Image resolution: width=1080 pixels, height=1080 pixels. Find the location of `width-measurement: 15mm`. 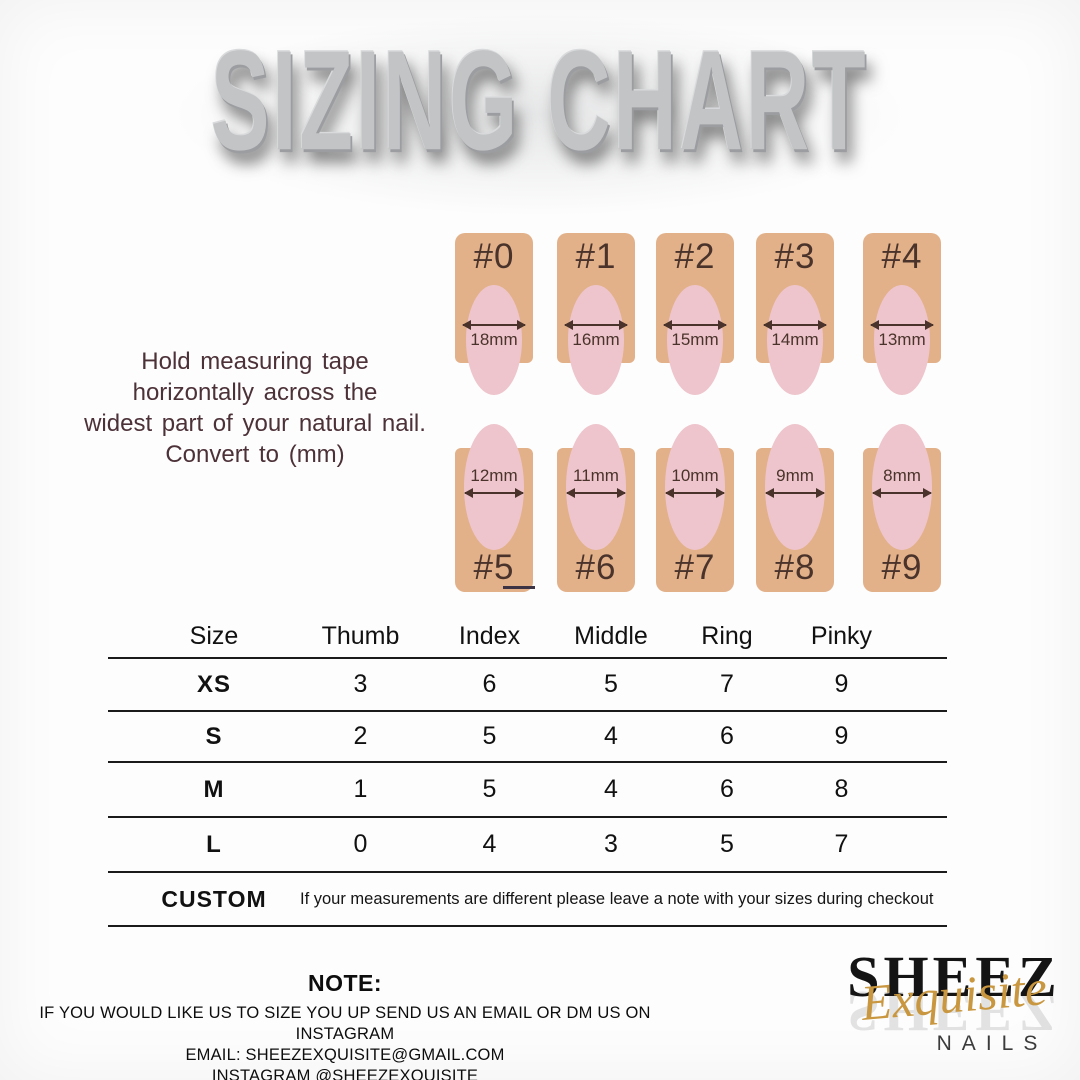

width-measurement: 15mm is located at coordinates (695, 339).